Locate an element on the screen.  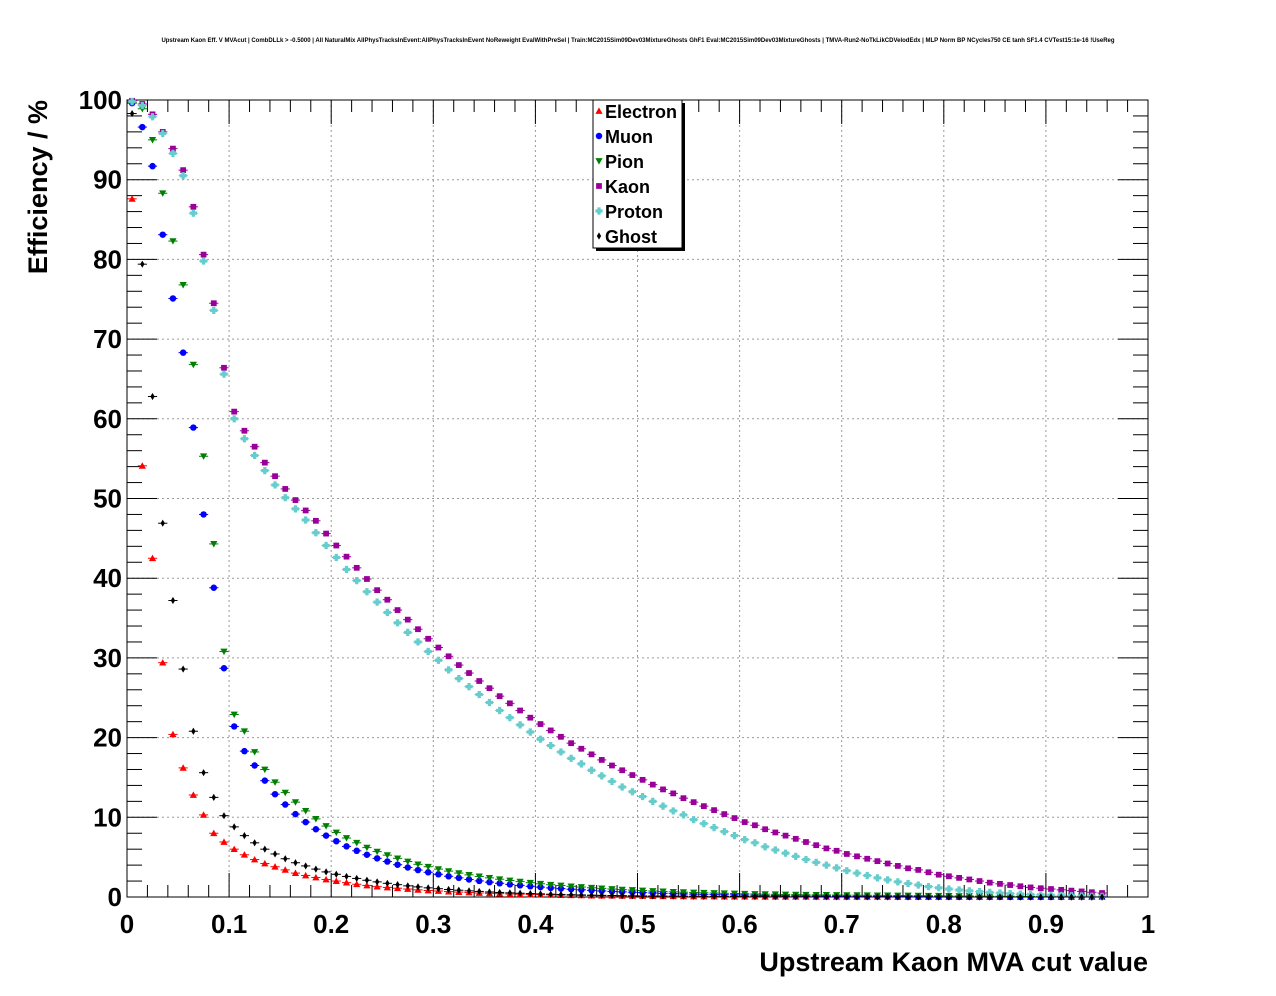
x-tick-label: 0.2 is located at coordinates (331, 924).